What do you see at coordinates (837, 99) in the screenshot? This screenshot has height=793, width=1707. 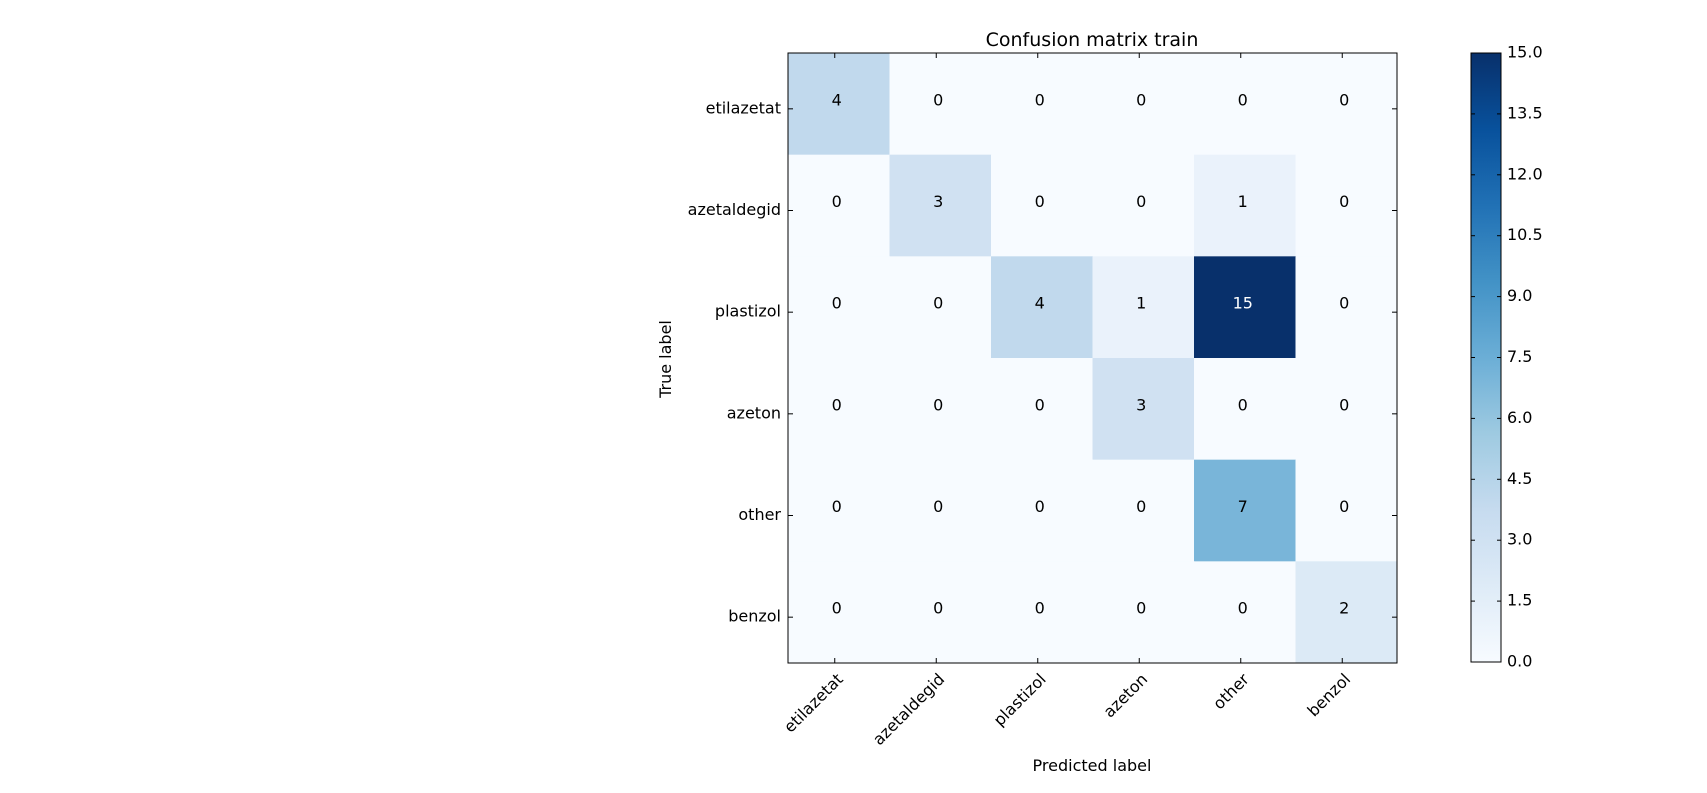 I see `cell-value-label: 4` at bounding box center [837, 99].